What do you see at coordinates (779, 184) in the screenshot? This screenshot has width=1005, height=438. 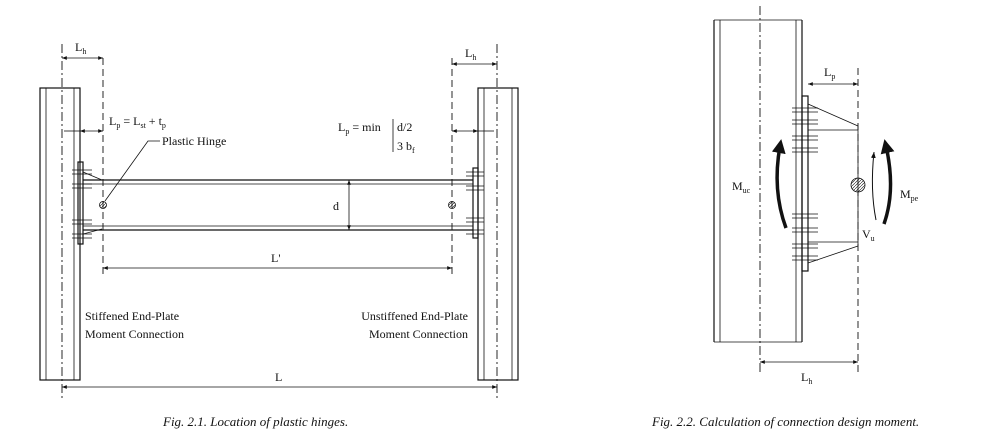 I see `muc-arrow` at bounding box center [779, 184].